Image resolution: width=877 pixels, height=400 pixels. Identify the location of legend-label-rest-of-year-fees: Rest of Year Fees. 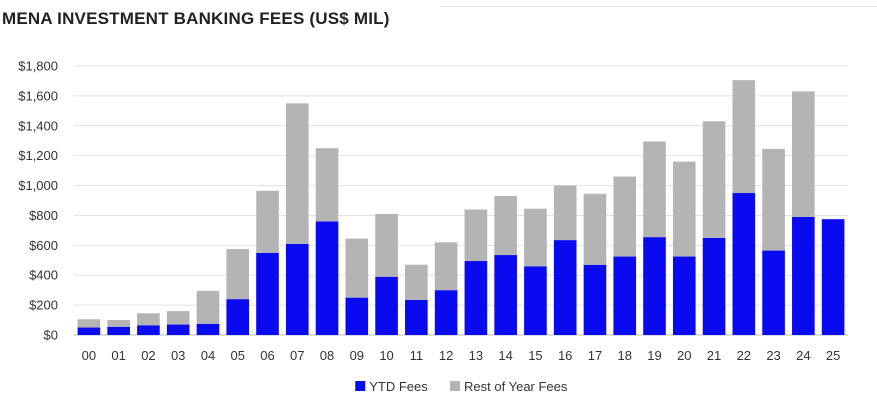
(516, 386).